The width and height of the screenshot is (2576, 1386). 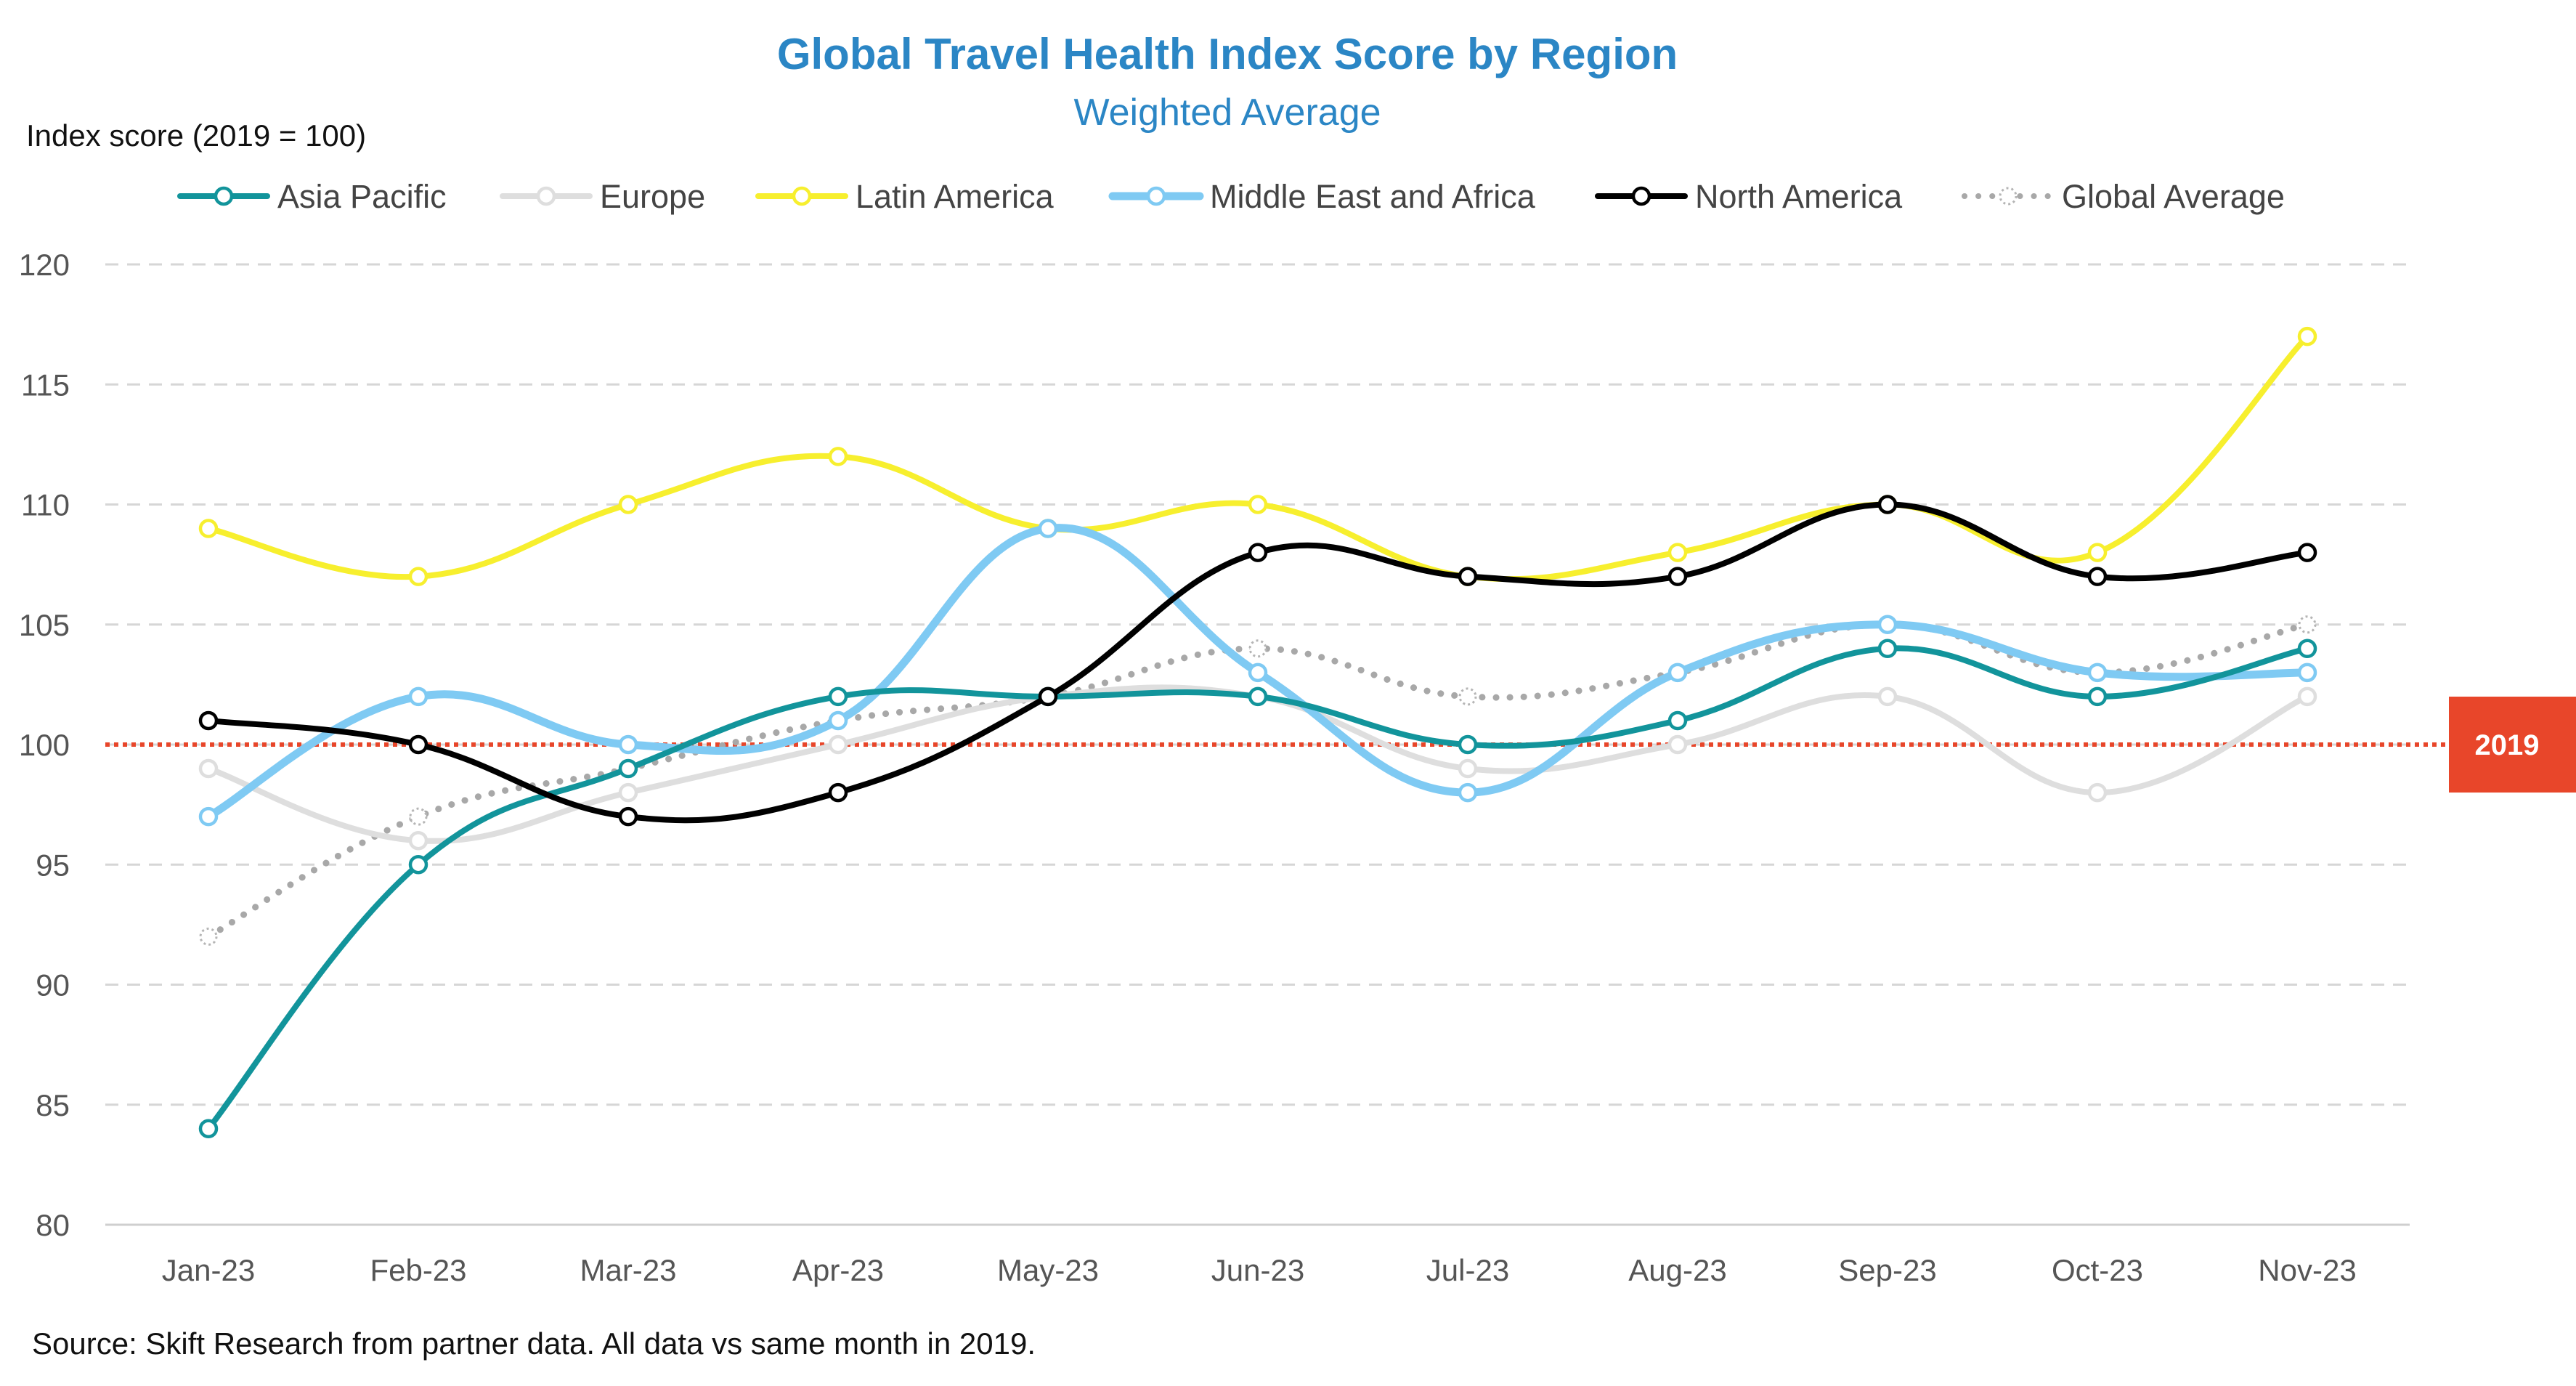 I want to click on legend-label: Latin America, so click(x=956, y=196).